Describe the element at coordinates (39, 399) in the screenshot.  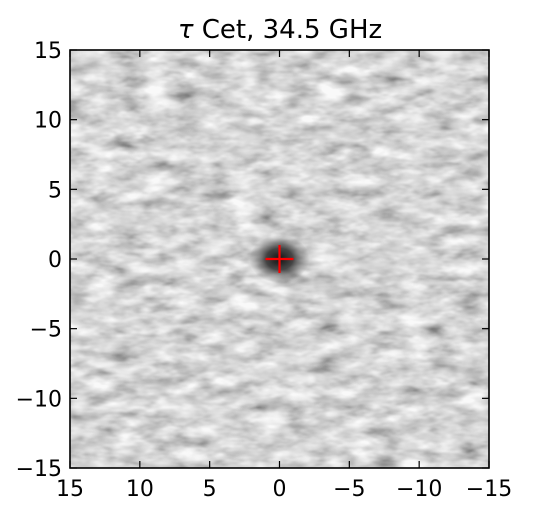
I see `y-tick-label: −10` at that location.